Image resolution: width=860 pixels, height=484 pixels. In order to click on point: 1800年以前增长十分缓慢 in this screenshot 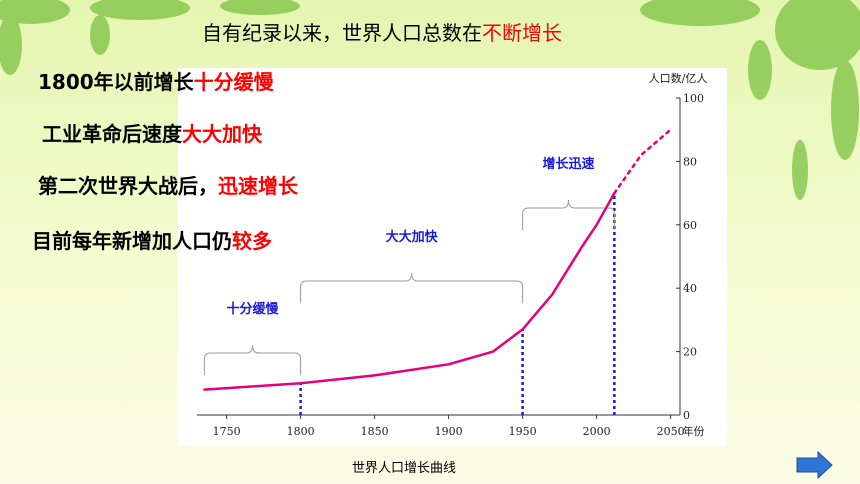, I will do `click(156, 82)`.